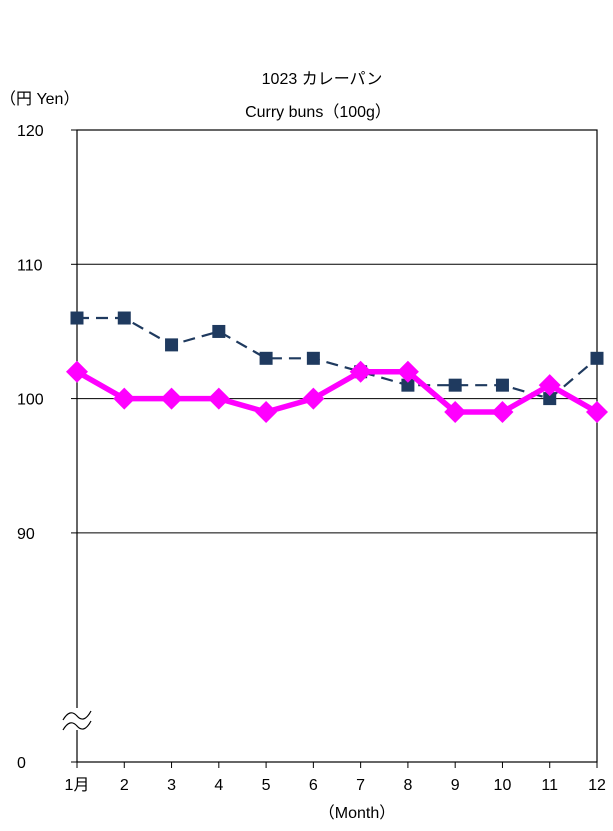 The width and height of the screenshot is (613, 831). I want to click on y-axis-label: （円 Yen）, so click(39, 99).